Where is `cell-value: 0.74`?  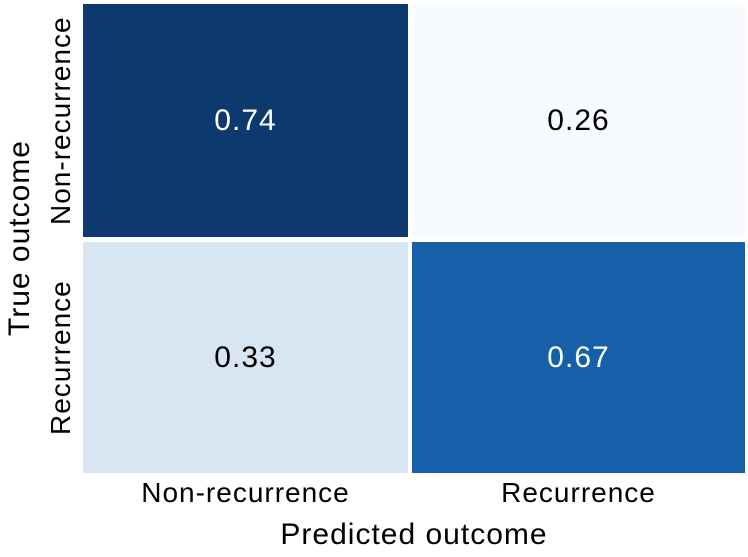
cell-value: 0.74 is located at coordinates (245, 120).